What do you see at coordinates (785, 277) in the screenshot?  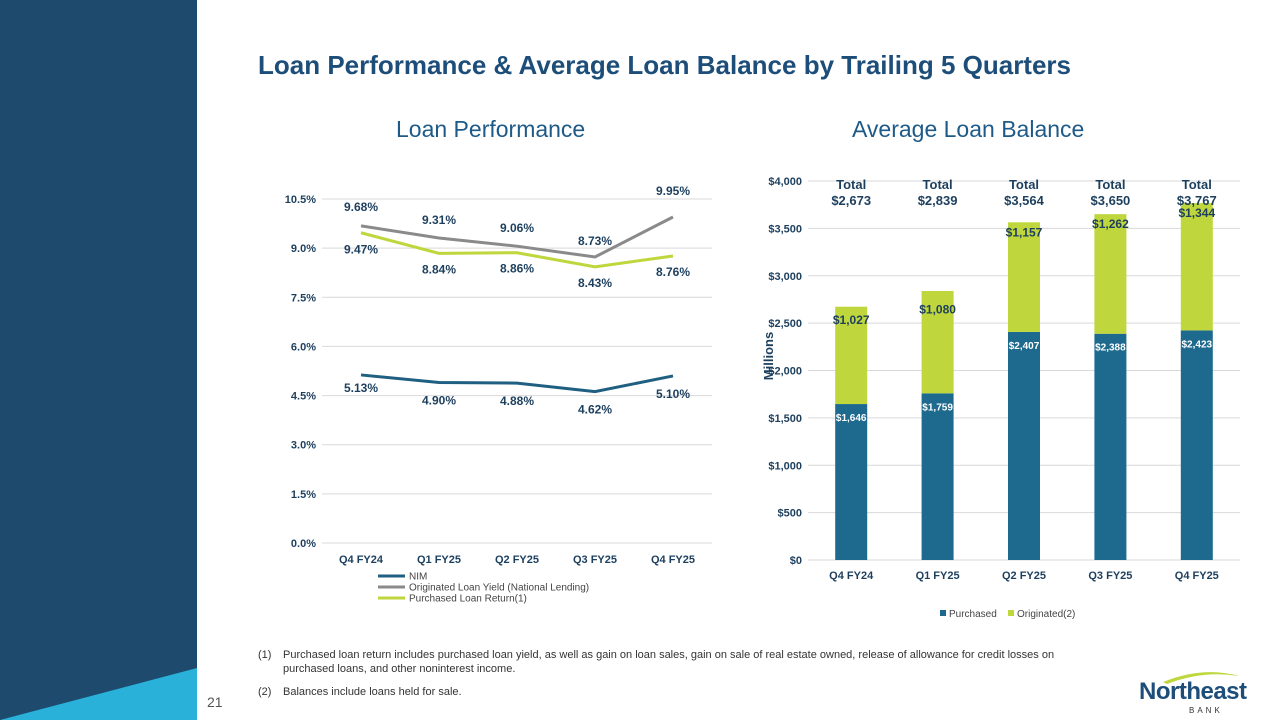 I see `bar-y-tick-label: $3,000` at bounding box center [785, 277].